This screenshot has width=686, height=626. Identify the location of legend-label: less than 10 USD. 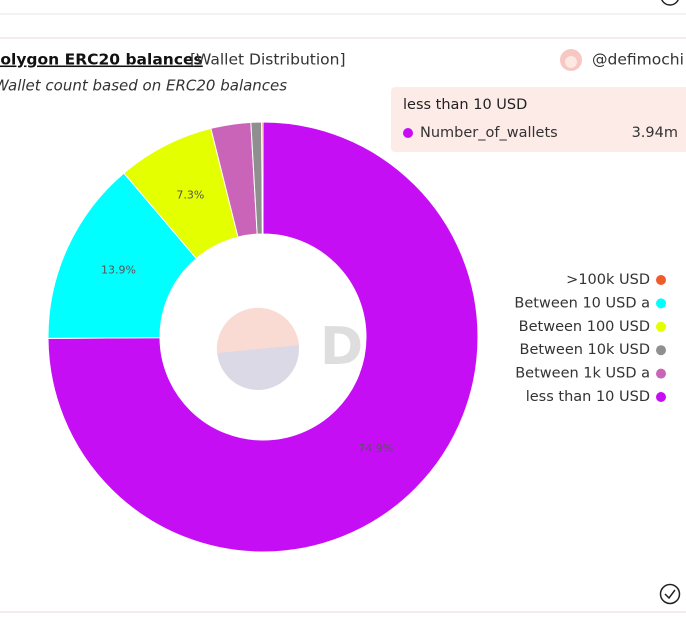
(588, 397).